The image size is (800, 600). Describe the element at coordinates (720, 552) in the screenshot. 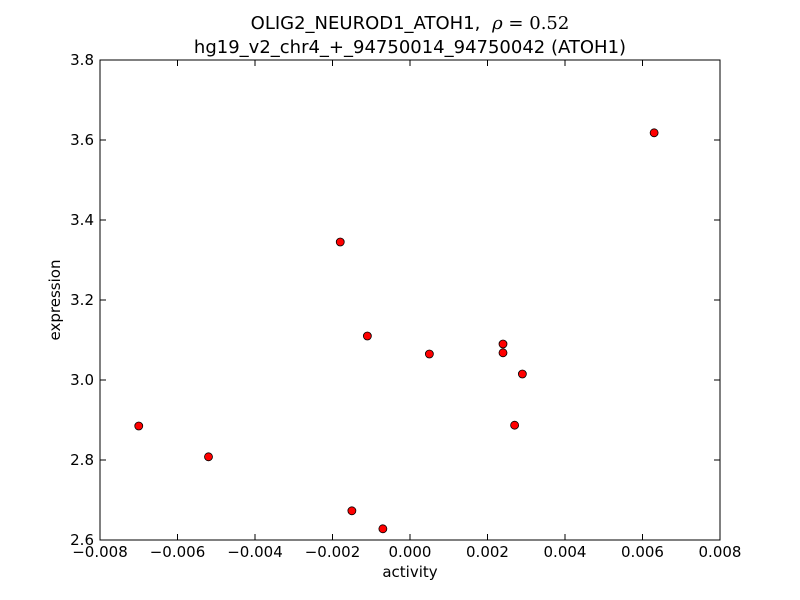

I see `x-tick-label: 0.008` at that location.